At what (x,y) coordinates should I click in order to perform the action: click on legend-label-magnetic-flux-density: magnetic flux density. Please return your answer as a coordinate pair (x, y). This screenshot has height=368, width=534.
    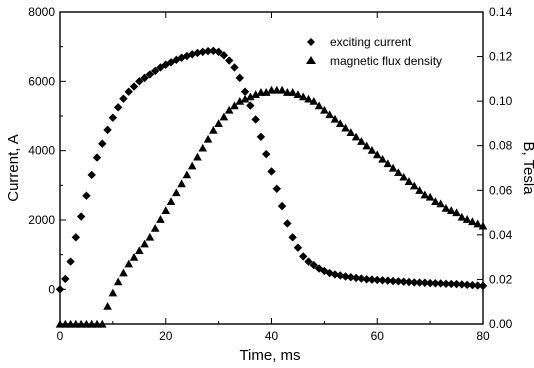
    Looking at the image, I should click on (386, 61).